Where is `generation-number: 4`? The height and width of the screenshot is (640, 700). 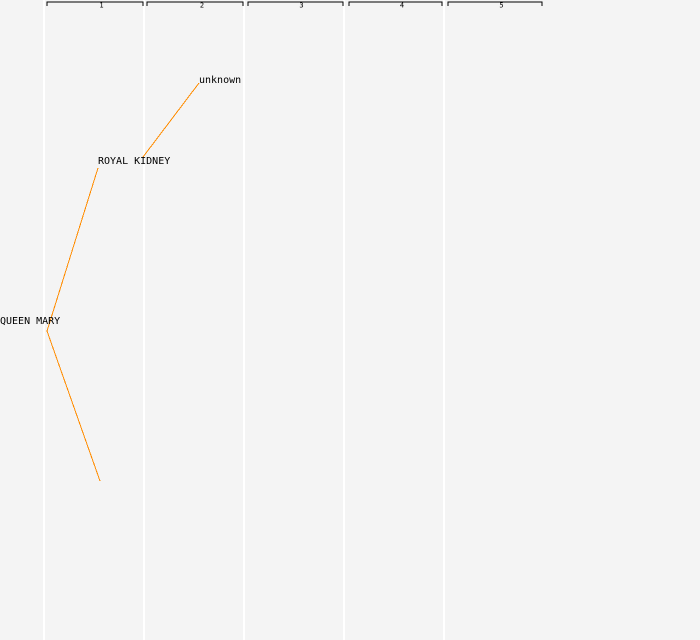
generation-number: 4 is located at coordinates (402, 6).